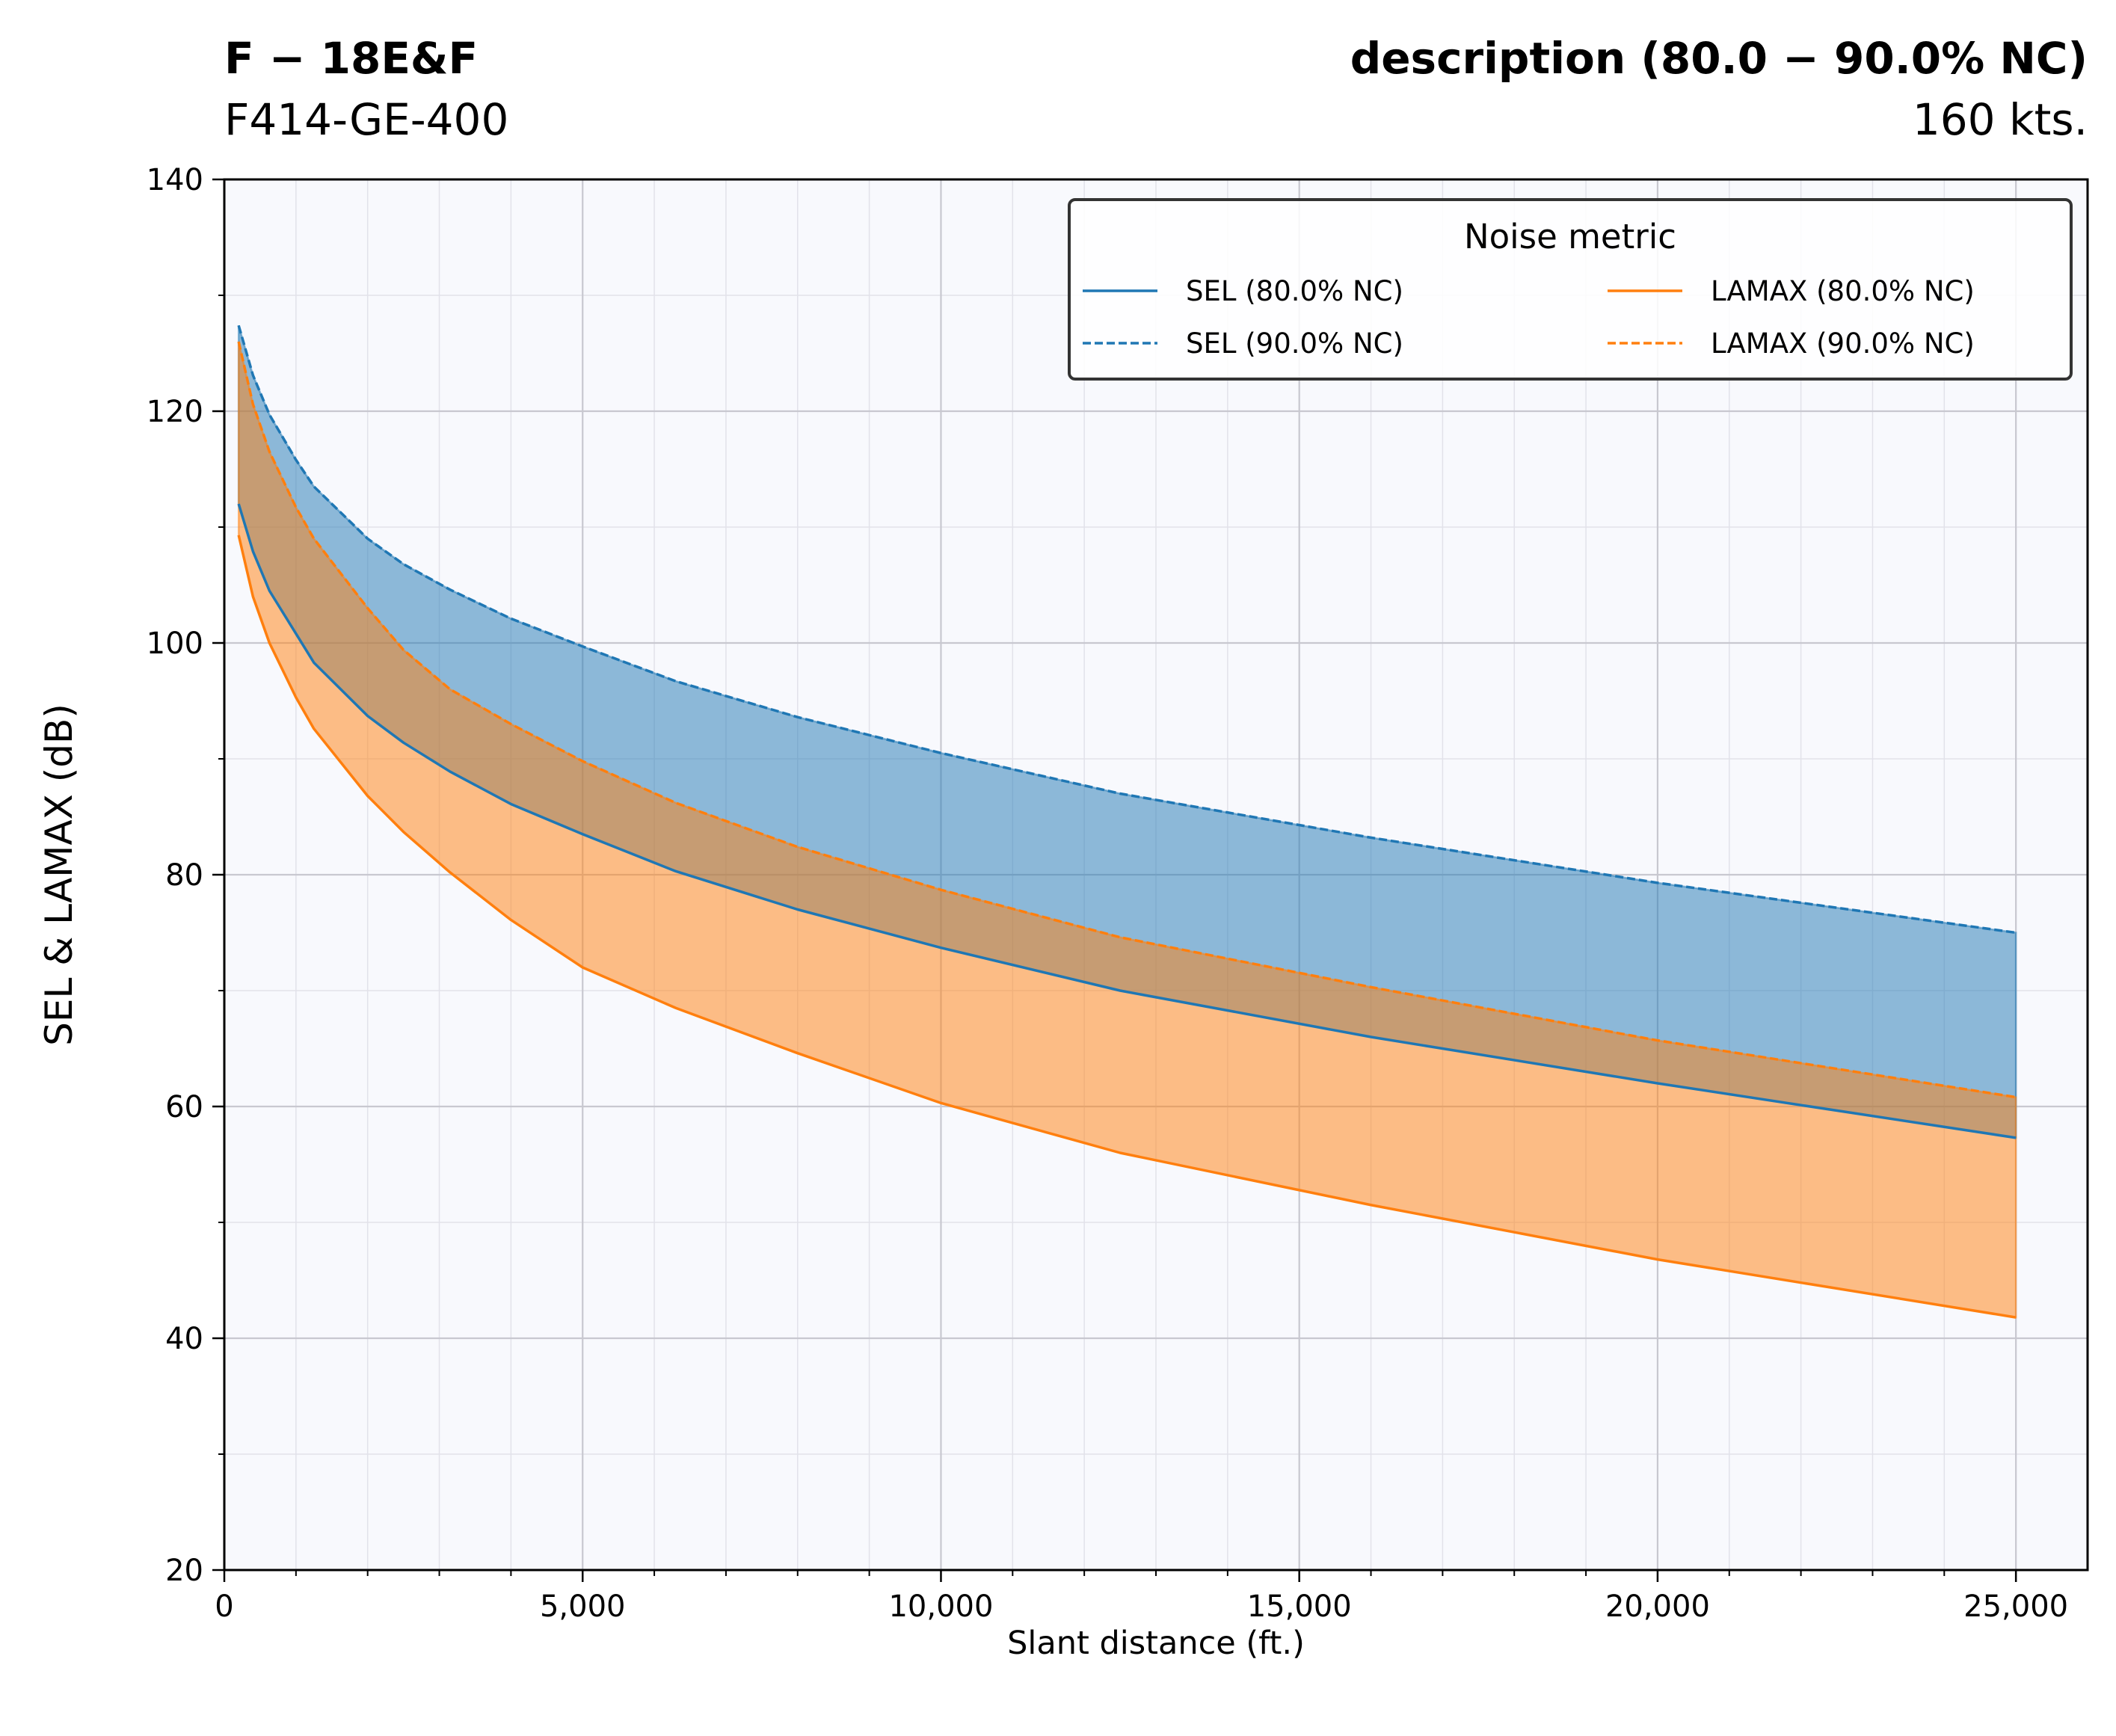 Image resolution: width=2116 pixels, height=1736 pixels. What do you see at coordinates (175, 412) in the screenshot?
I see `y-tick-label: 120` at bounding box center [175, 412].